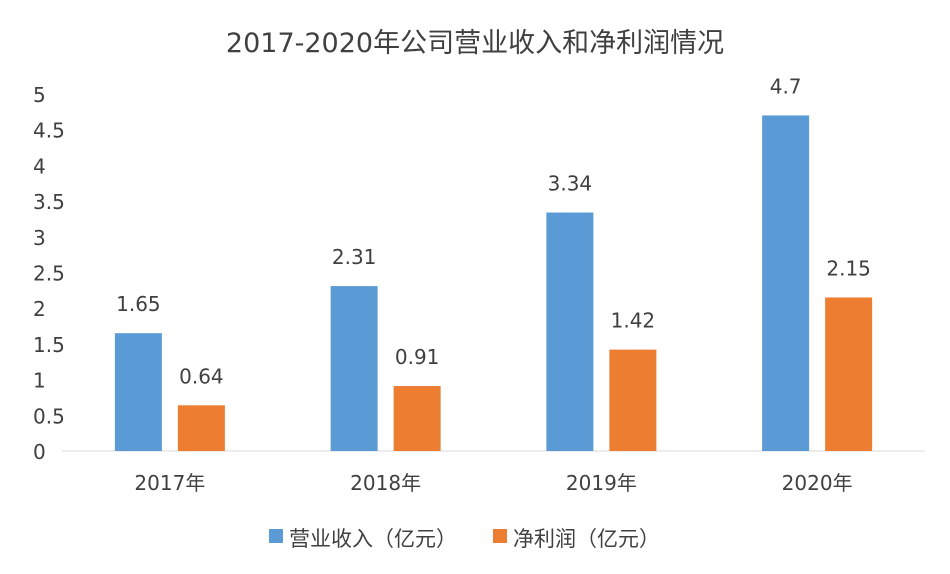 The image size is (950, 574). I want to click on x-axis: 2017年 2018年 2019年 2020年, so click(493, 483).